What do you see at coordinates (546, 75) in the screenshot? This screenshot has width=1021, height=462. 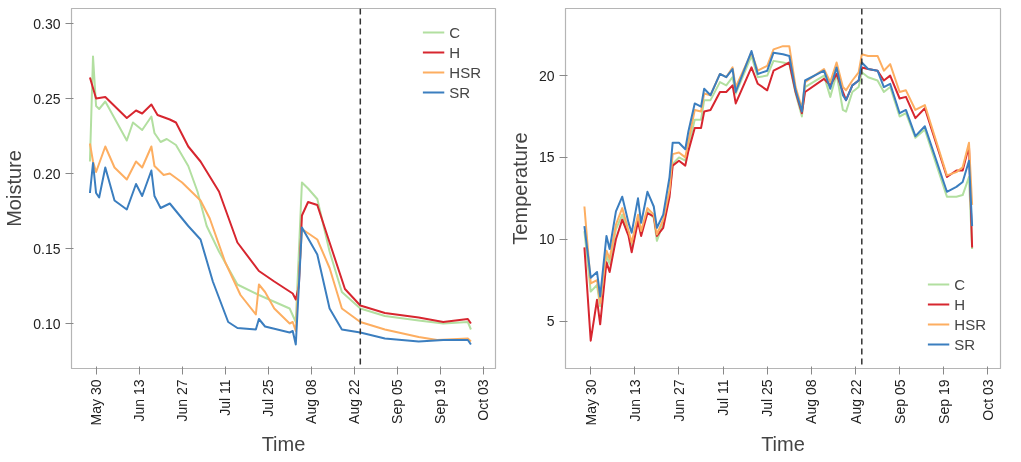 I see `y-tick-label: 20` at bounding box center [546, 75].